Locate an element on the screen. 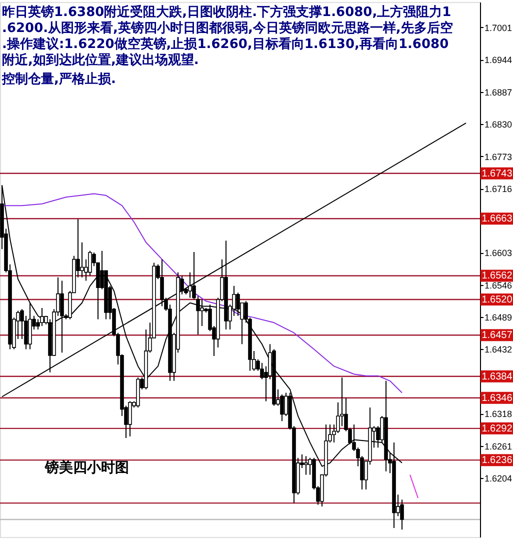  y-tick-label: 1.6318 is located at coordinates (498, 414).